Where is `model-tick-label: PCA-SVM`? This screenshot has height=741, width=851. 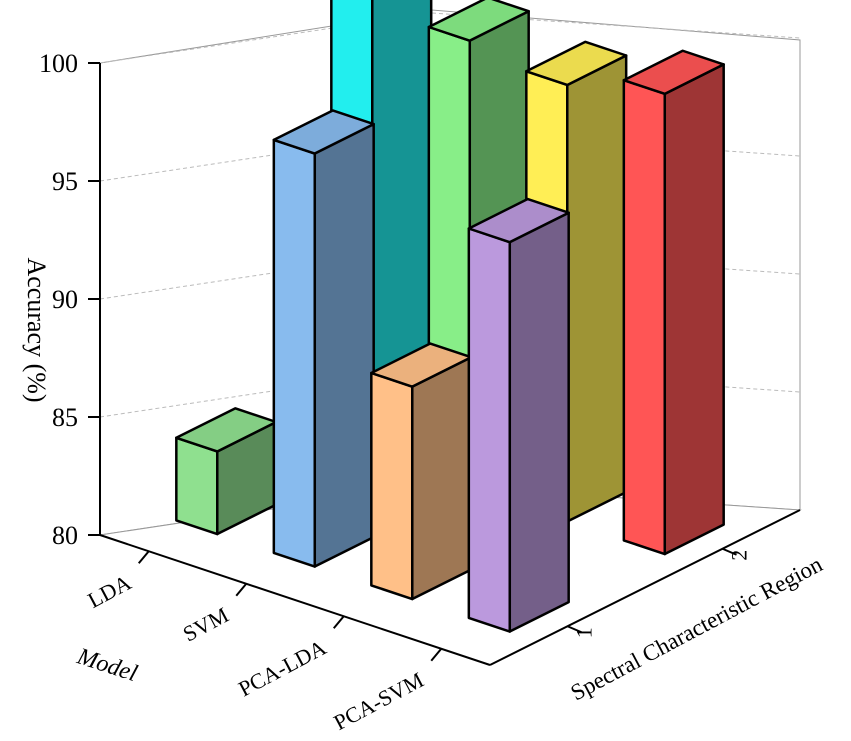 model-tick-label: PCA-SVM is located at coordinates (378, 701).